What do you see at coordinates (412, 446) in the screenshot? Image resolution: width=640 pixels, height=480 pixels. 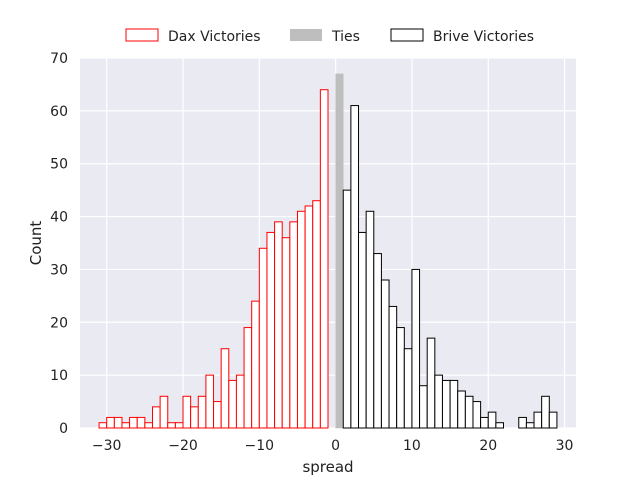 I see `x-tick-label: 10` at bounding box center [412, 446].